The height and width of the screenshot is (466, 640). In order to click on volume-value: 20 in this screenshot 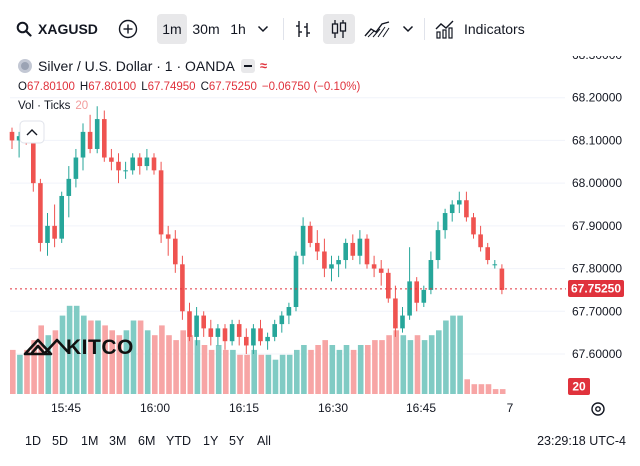, I will do `click(82, 106)`.